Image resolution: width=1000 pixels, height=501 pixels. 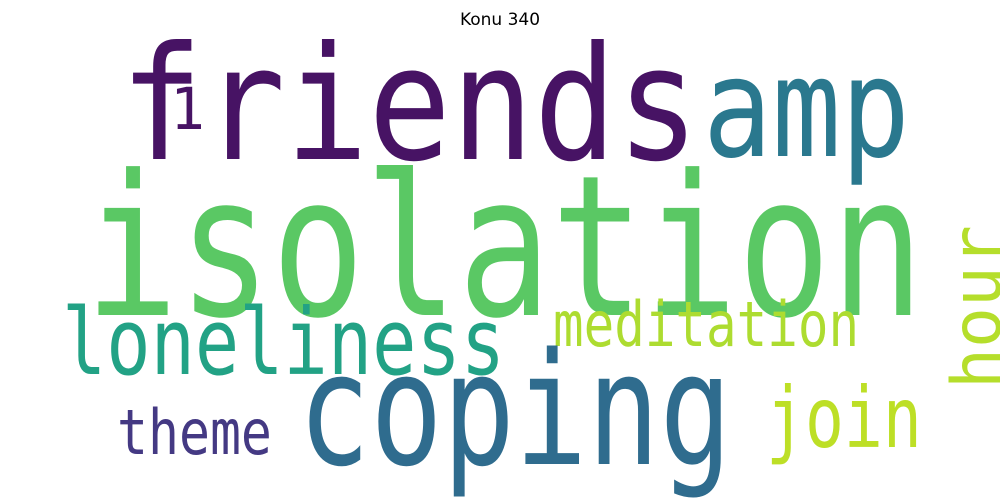 What do you see at coordinates (806, 108) in the screenshot?
I see `word-amp: amp` at bounding box center [806, 108].